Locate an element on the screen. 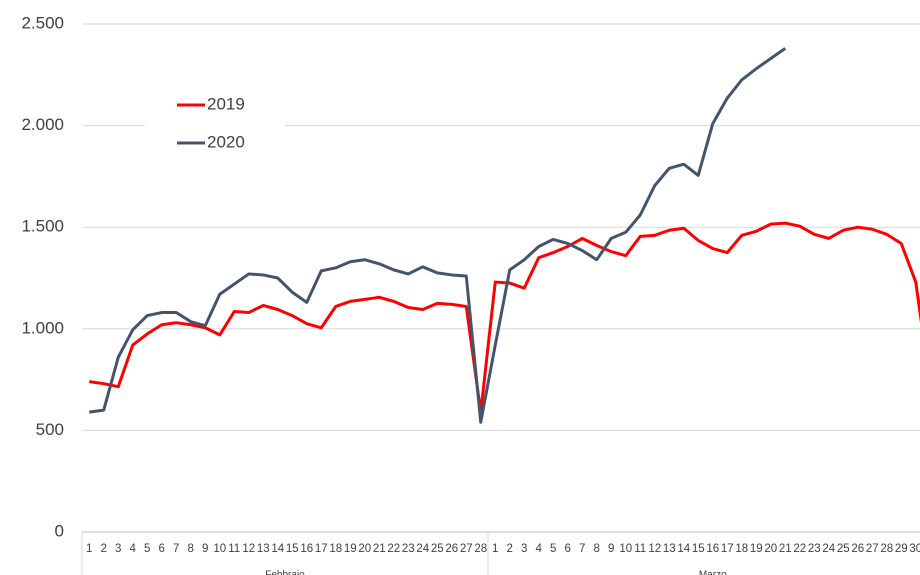  x-tick-label: 30 is located at coordinates (914, 549).